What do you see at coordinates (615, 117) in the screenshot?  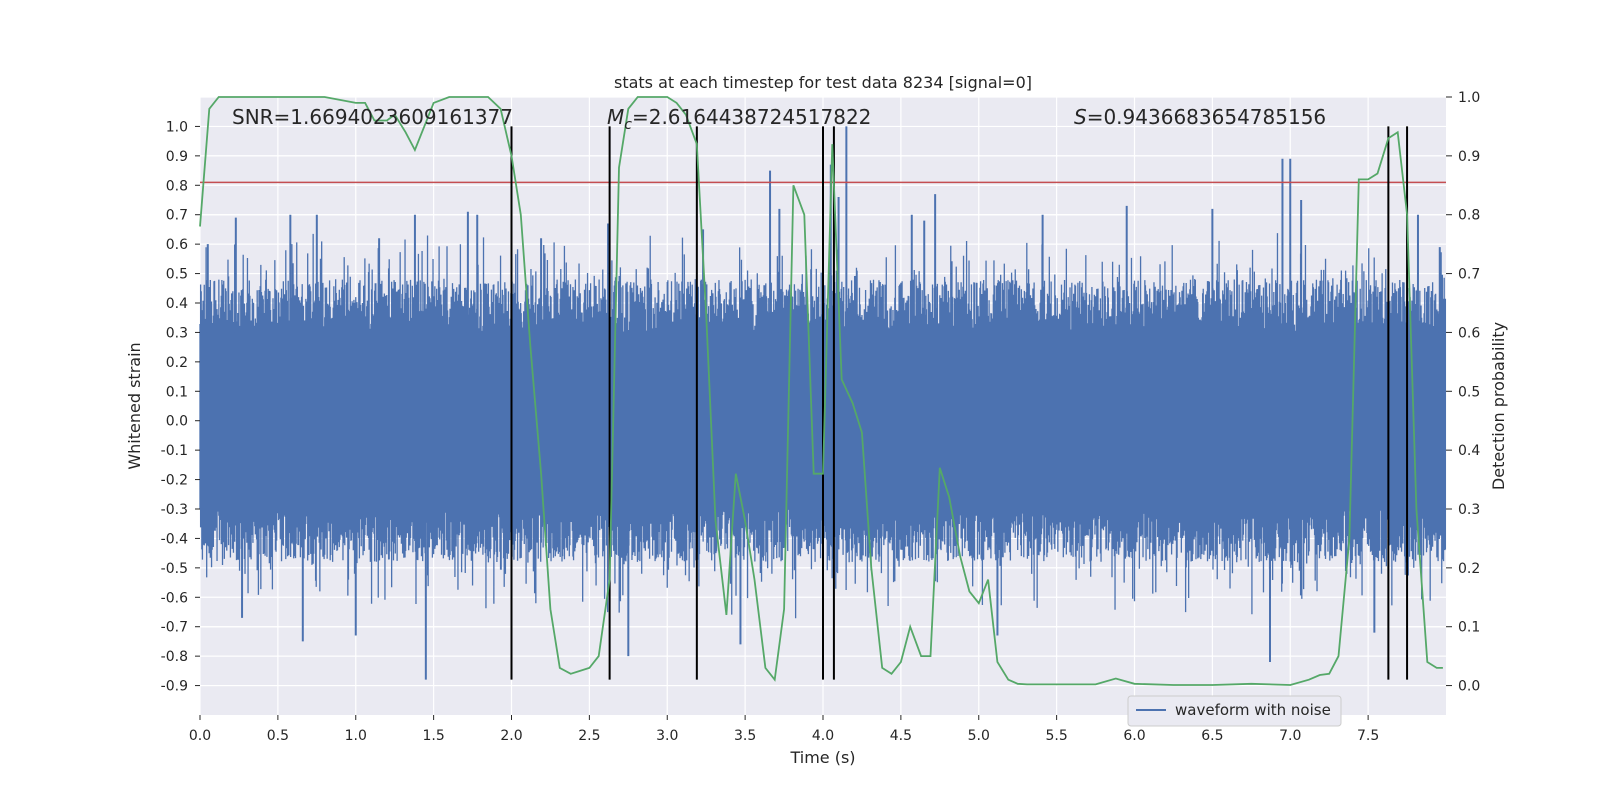 I see `chirp-mass-symbol: M` at bounding box center [615, 117].